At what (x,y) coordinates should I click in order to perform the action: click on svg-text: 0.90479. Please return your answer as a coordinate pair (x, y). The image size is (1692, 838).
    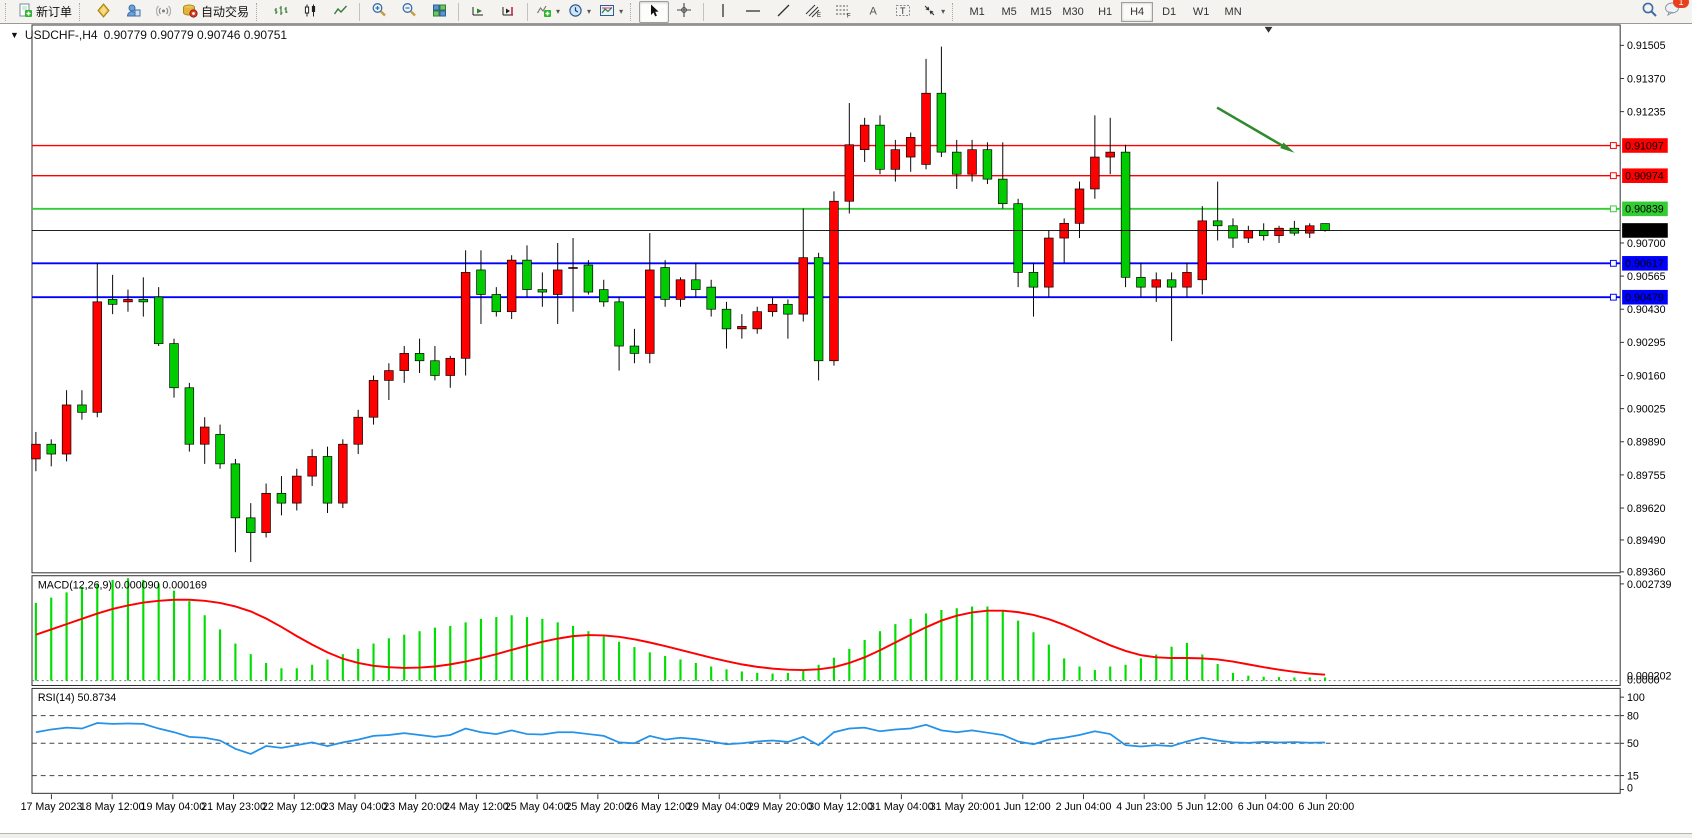
    Looking at the image, I should click on (1644, 298).